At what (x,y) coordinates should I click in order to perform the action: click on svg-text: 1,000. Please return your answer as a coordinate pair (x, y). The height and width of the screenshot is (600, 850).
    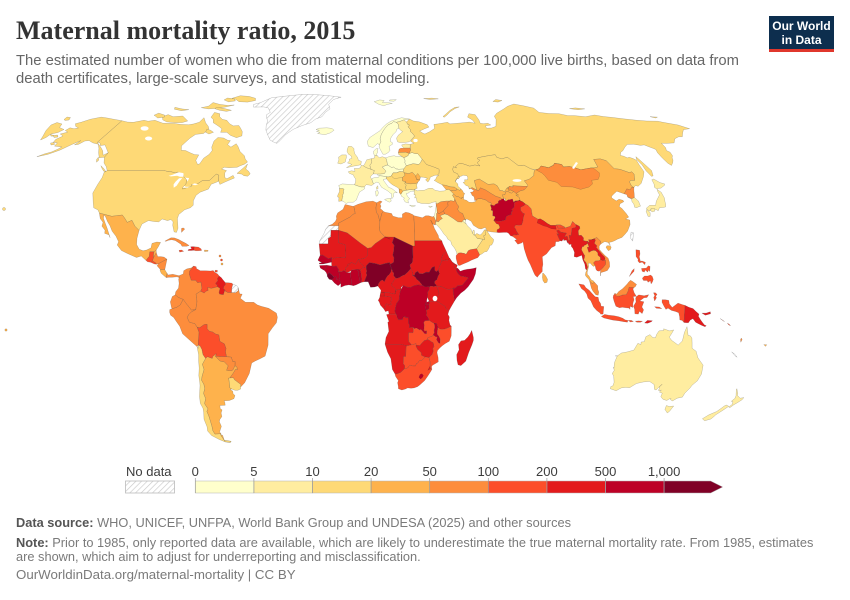
    Looking at the image, I should click on (664, 471).